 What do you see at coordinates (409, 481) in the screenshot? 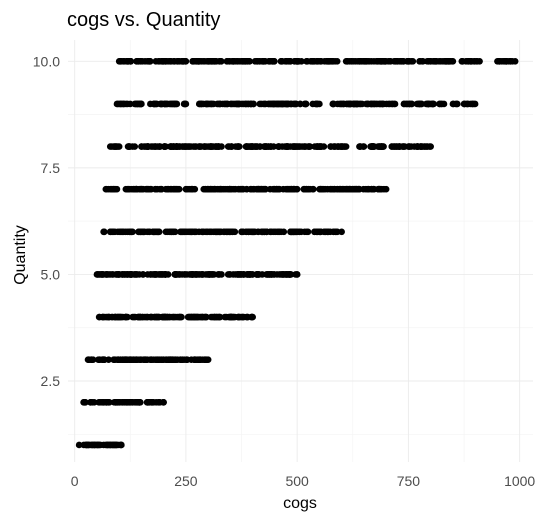
I see `x-tick-label: 750` at bounding box center [409, 481].